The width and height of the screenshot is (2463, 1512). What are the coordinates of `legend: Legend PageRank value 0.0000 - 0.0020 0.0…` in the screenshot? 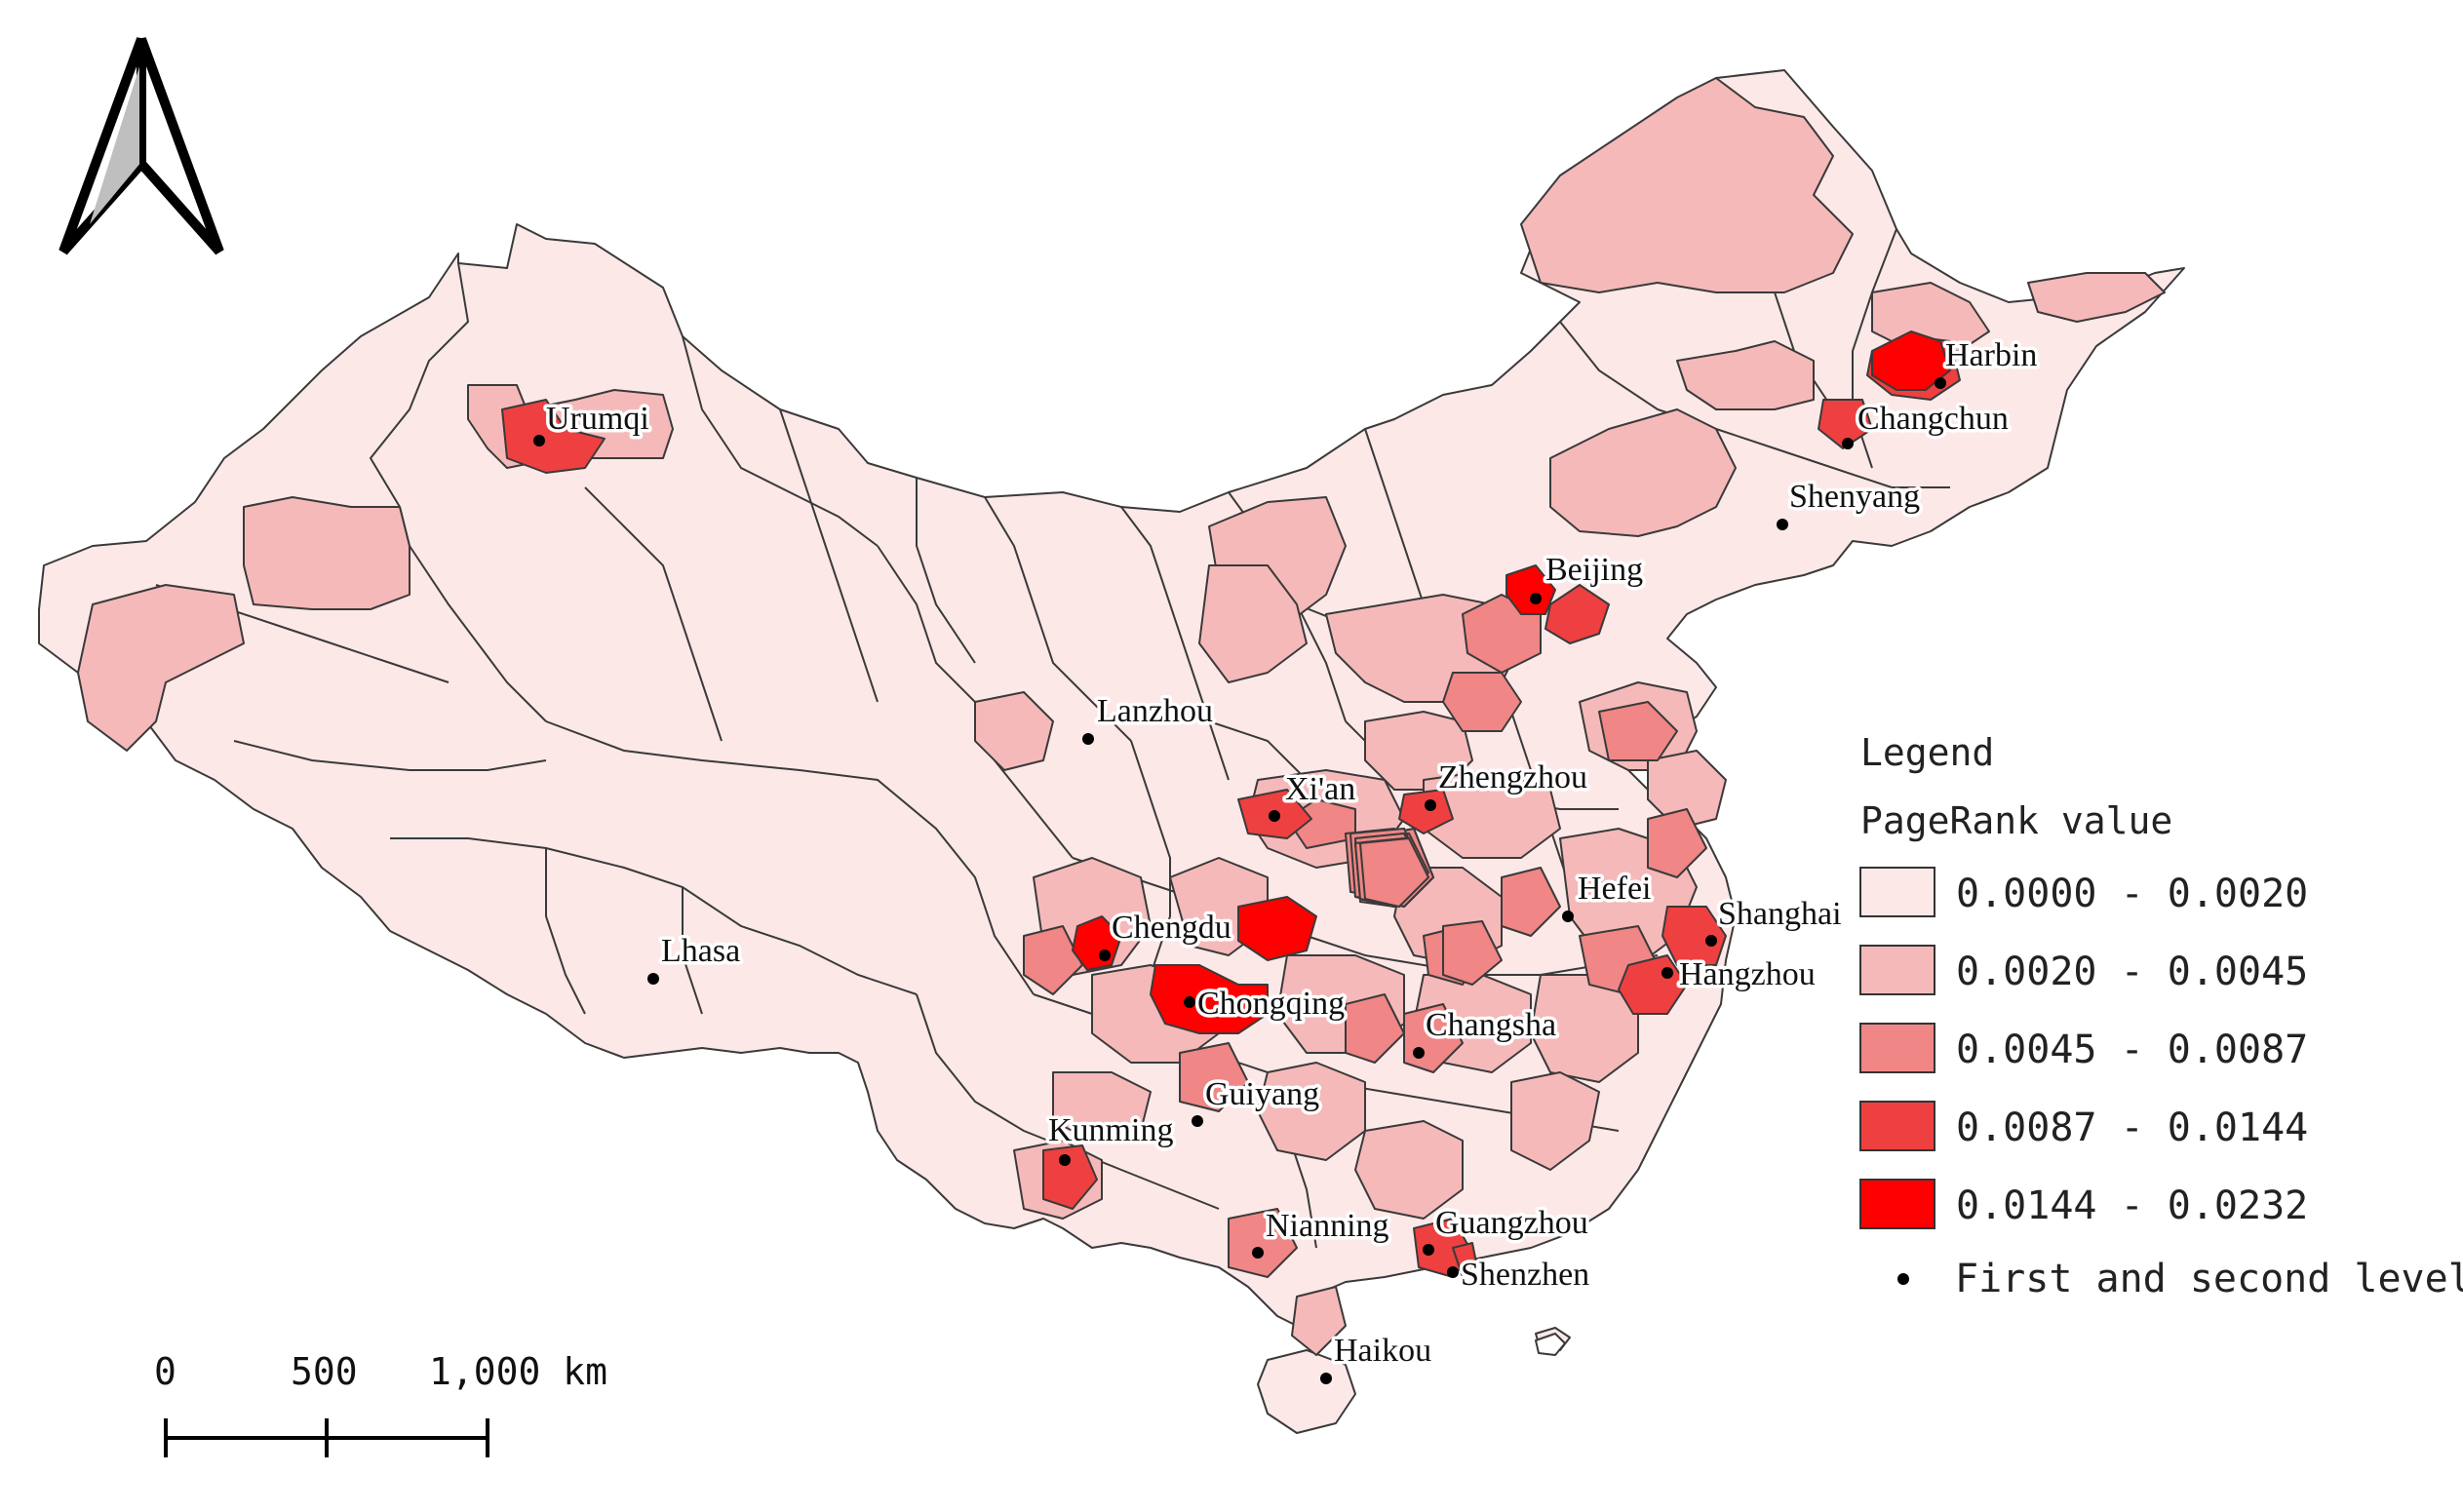 It's located at (2161, 1016).